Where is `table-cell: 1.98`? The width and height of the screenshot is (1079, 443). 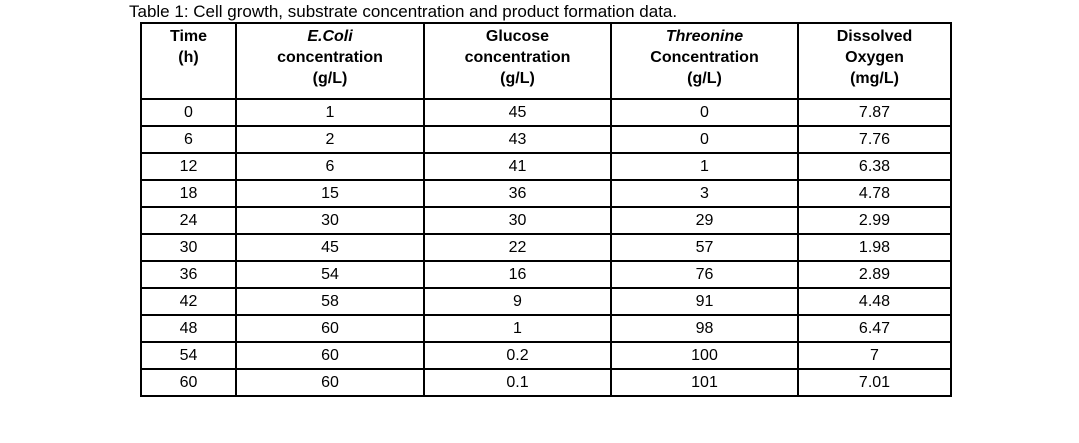
table-cell: 1.98 is located at coordinates (874, 247).